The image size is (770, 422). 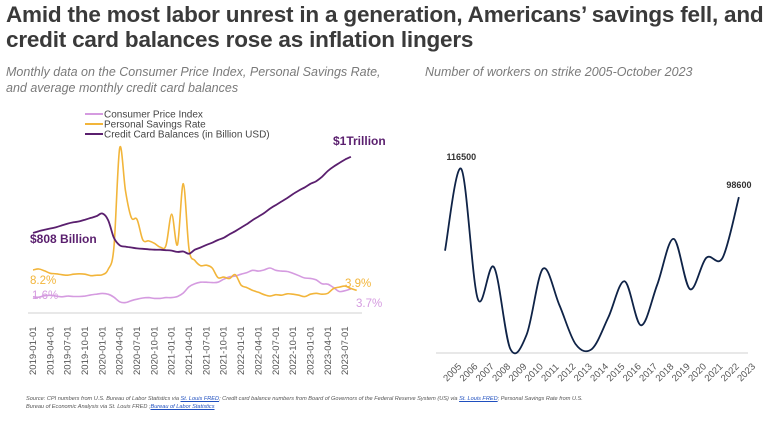 What do you see at coordinates (153, 115) in the screenshot?
I see `legend-label-cpi: Consumer Price Index` at bounding box center [153, 115].